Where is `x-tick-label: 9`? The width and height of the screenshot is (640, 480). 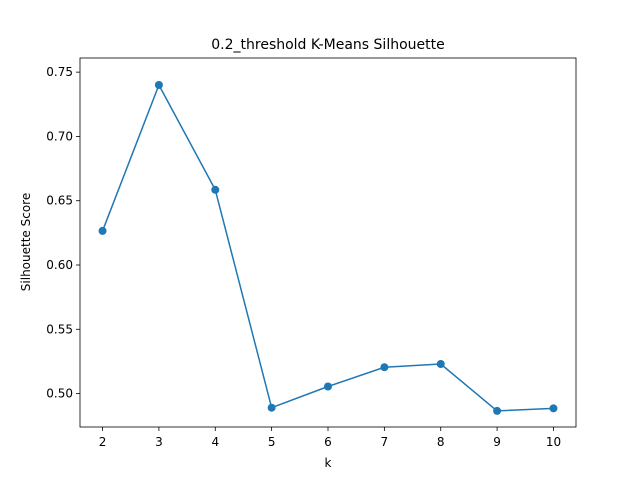 x-tick-label: 9 is located at coordinates (497, 442).